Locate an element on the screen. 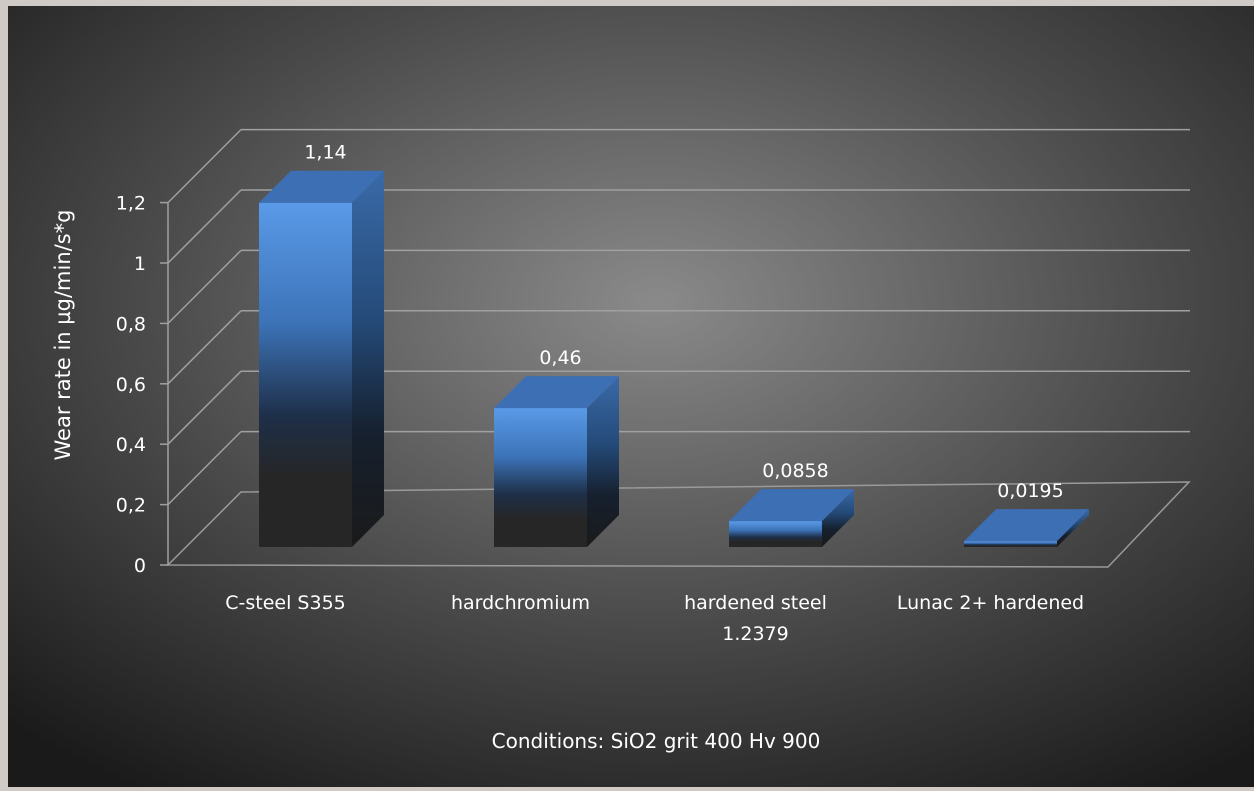  y-tick-label: 0,2 is located at coordinates (131, 506).